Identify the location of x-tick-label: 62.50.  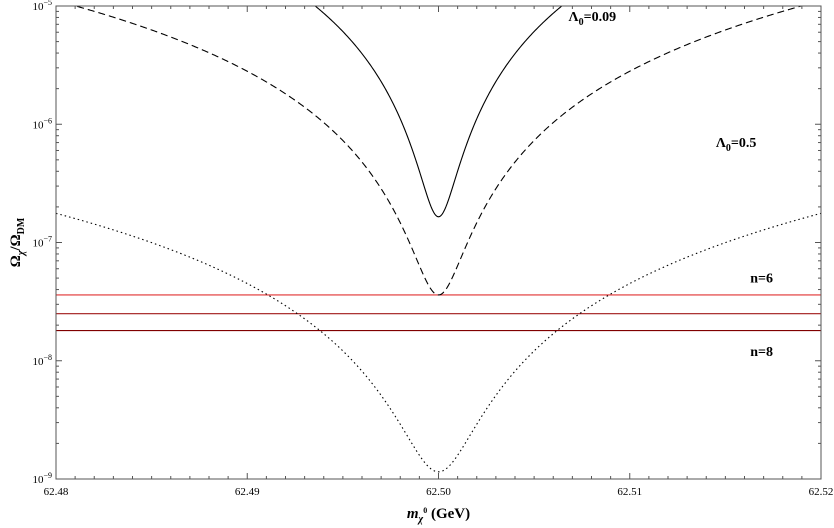
(438, 492).